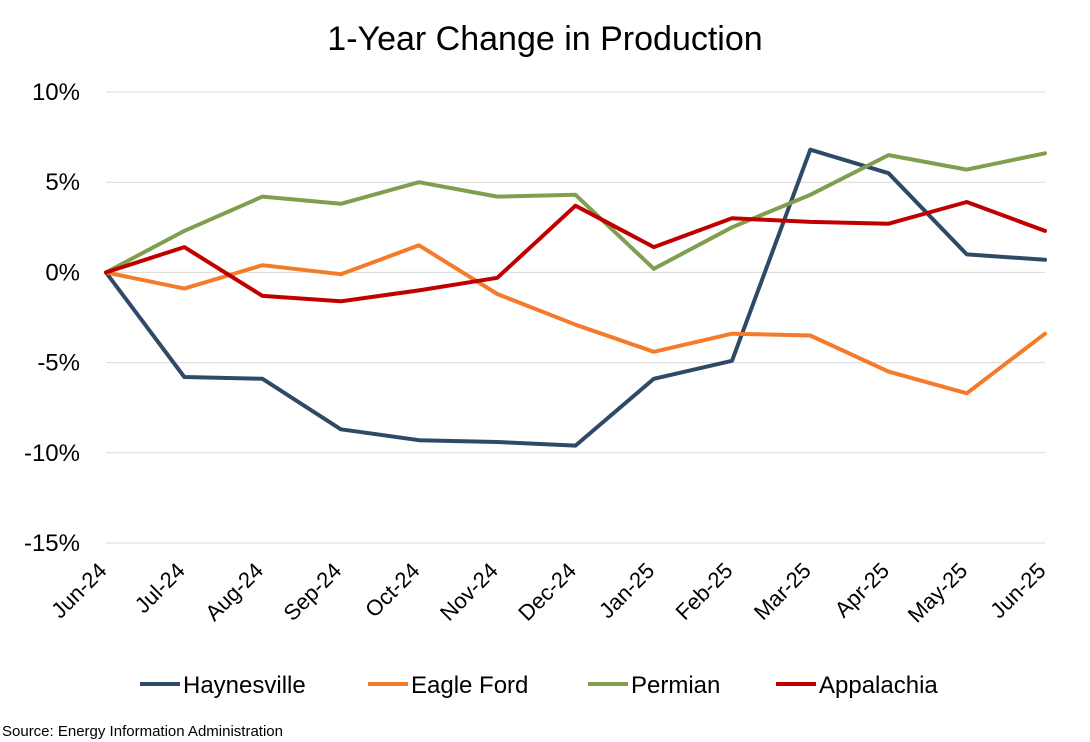 The image size is (1090, 742). Describe the element at coordinates (58, 363) in the screenshot. I see `y-tick-label: -5%` at that location.